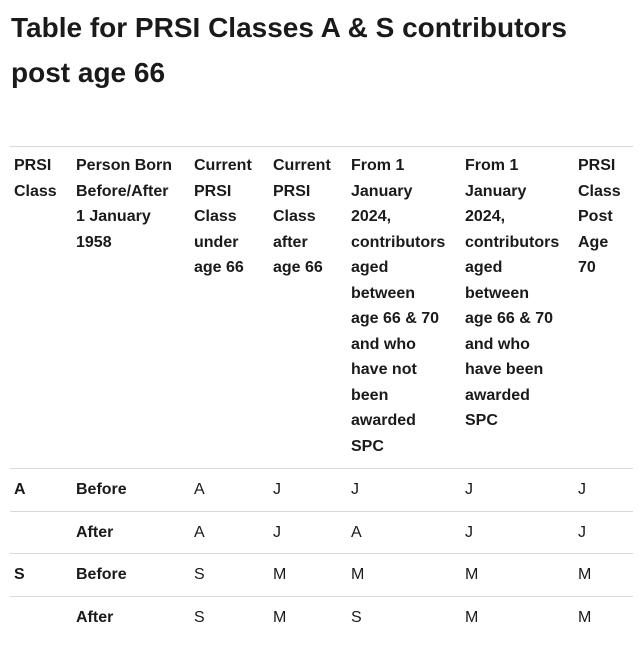  I want to click on col-header-current-under-66: Current PRSI Class under age 66, so click(223, 216).